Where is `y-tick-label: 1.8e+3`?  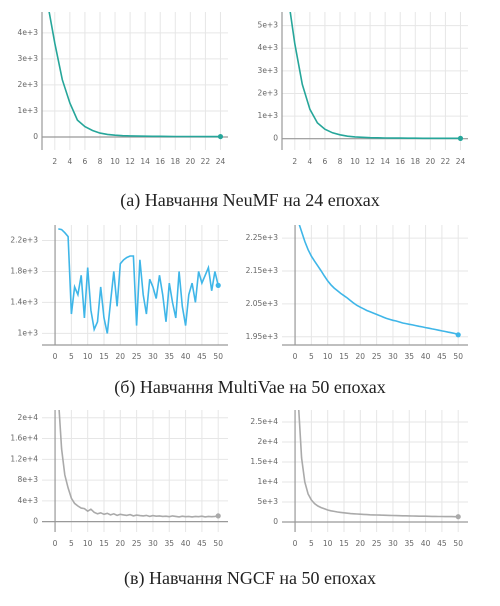 y-tick-label: 1.8e+3 is located at coordinates (24, 270).